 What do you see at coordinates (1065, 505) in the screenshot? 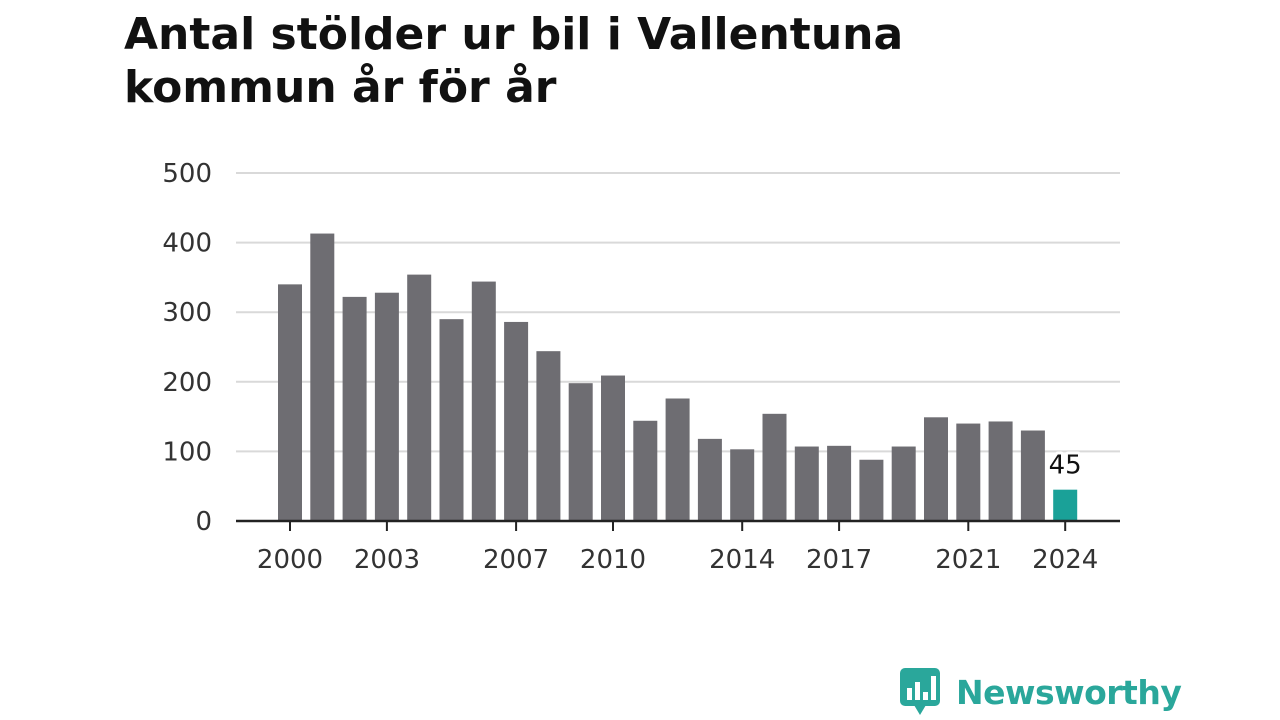
I see `bar-highlight` at bounding box center [1065, 505].